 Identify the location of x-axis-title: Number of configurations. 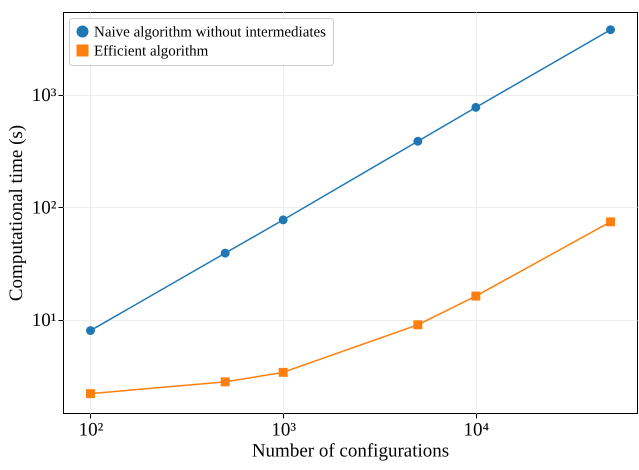
(351, 451).